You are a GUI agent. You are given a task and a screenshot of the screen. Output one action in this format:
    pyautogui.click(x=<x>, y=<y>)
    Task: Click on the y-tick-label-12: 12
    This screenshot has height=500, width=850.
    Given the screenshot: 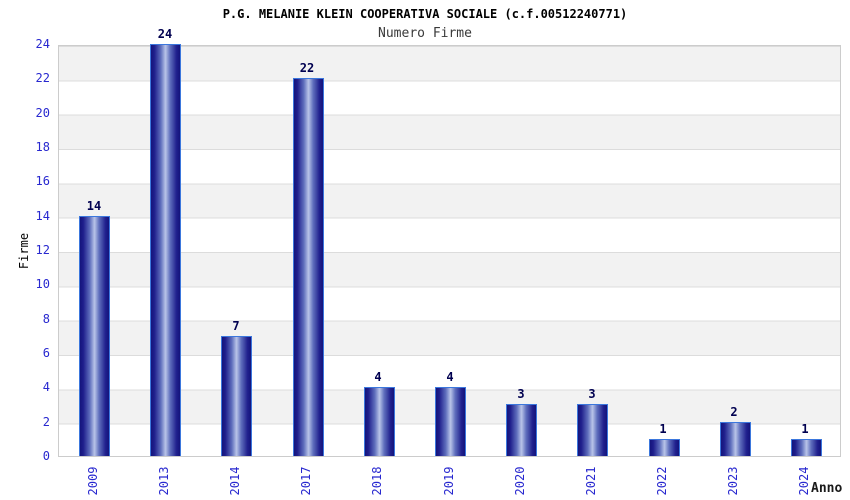 What is the action you would take?
    pyautogui.click(x=42, y=250)
    